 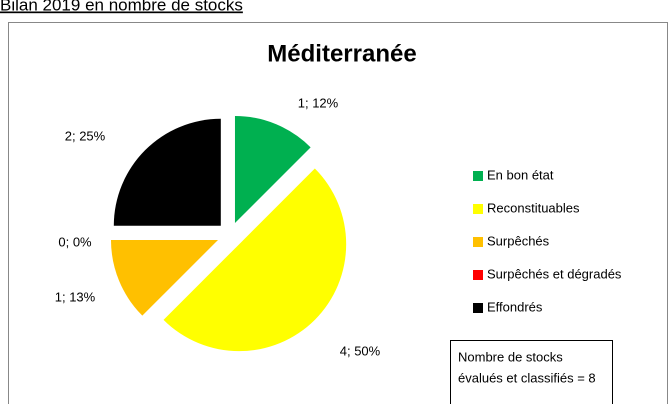 I want to click on legend-label: Reconstituables, so click(x=533, y=207).